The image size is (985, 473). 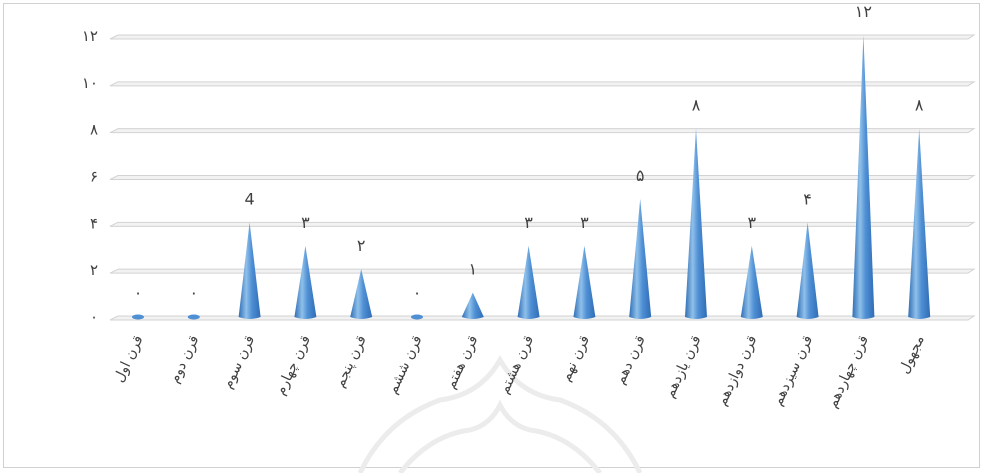 I want to click on watermark, so click(x=500, y=413).